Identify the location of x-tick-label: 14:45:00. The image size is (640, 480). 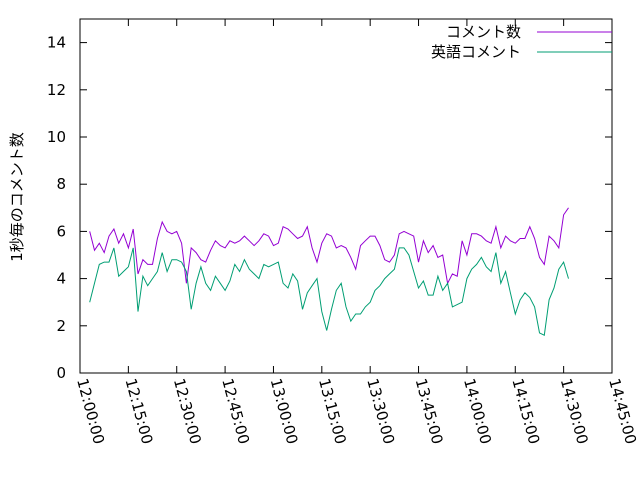
(622, 411).